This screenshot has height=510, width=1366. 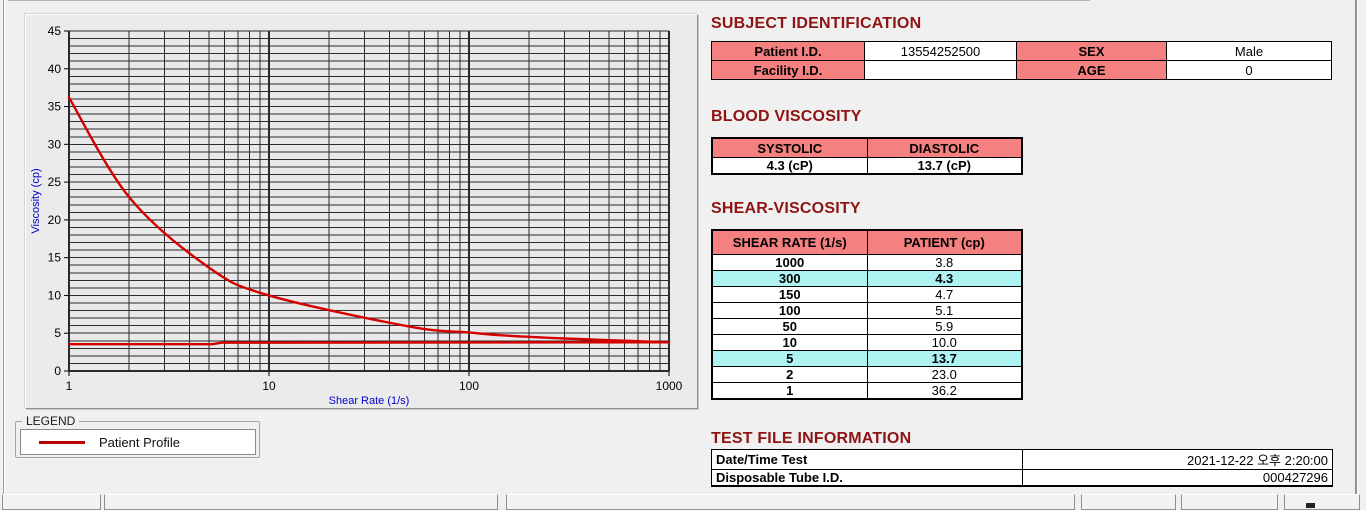 What do you see at coordinates (1249, 70) in the screenshot?
I see `age-value: 0` at bounding box center [1249, 70].